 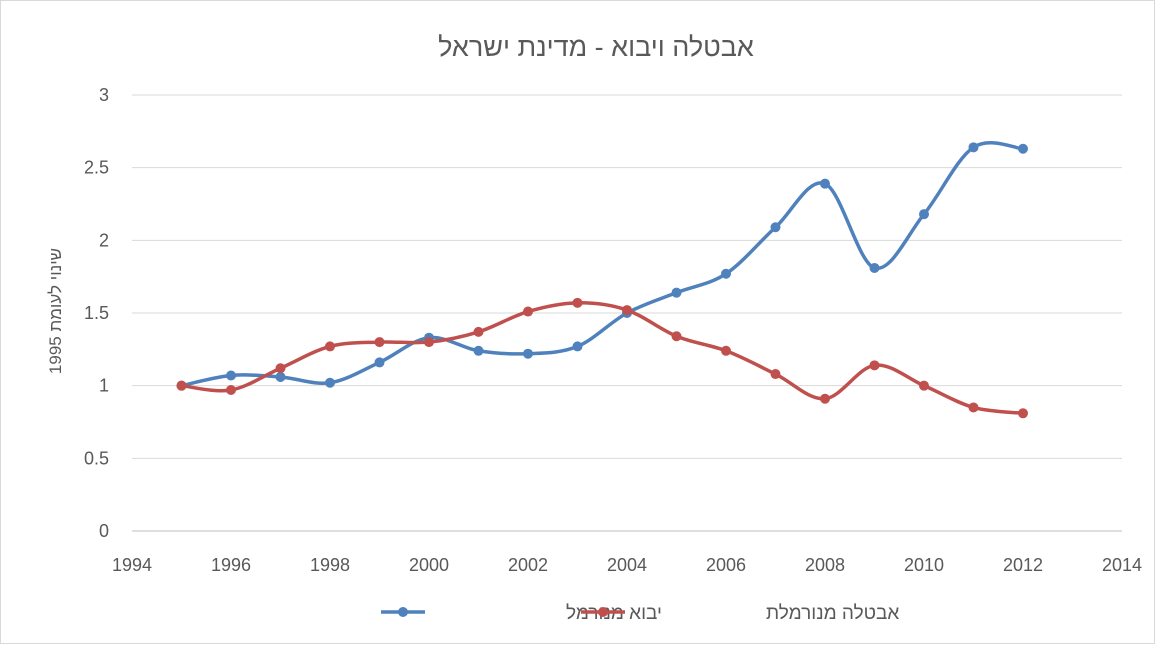 I want to click on x-tick-label: 2014, so click(x=1122, y=565).